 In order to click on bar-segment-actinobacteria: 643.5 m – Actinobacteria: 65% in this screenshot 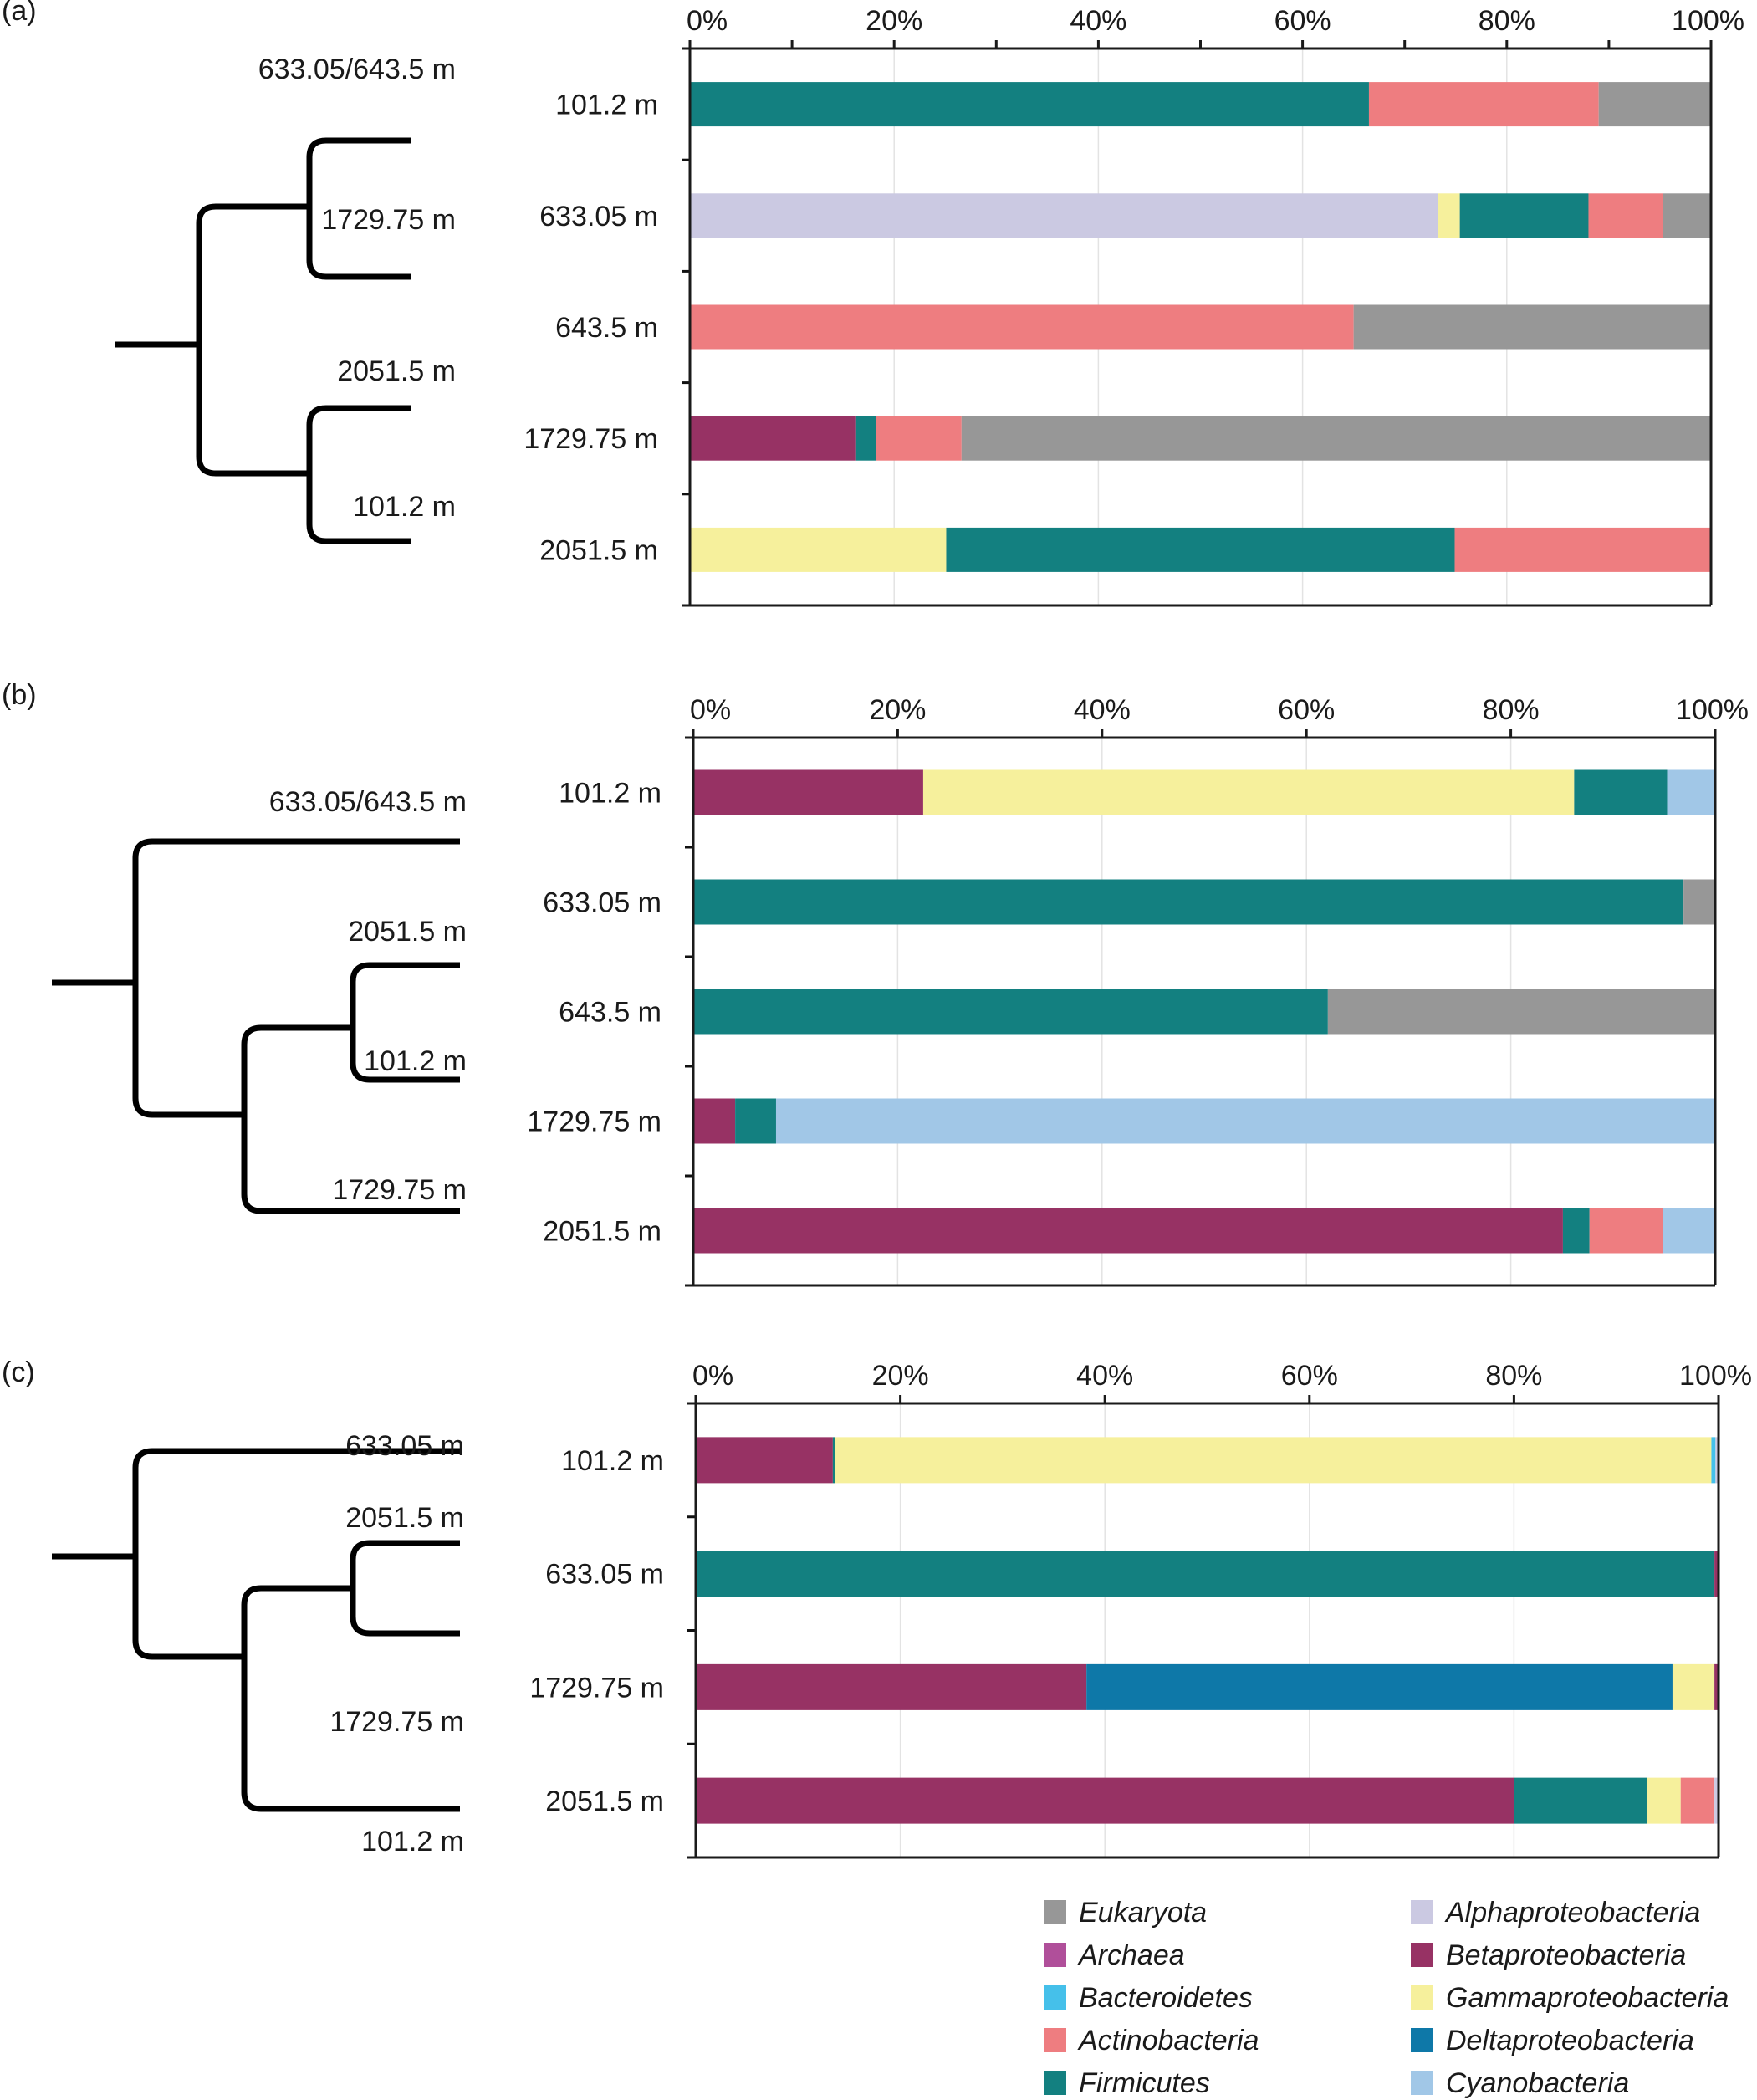, I will do `click(1022, 327)`.